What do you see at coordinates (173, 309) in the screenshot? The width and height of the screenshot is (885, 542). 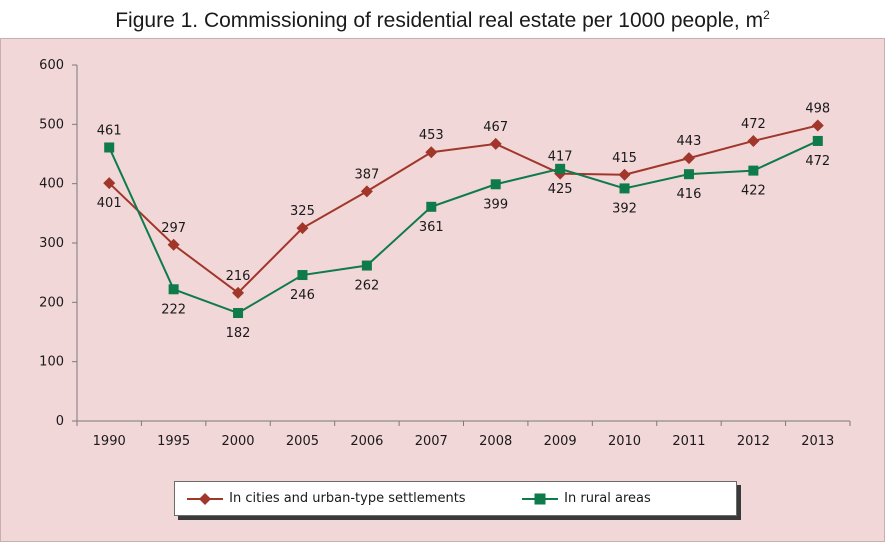 I see `series-2-data-label: 222` at bounding box center [173, 309].